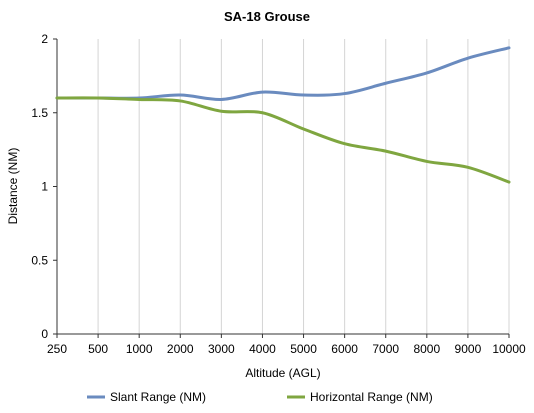 The height and width of the screenshot is (413, 534). Describe the element at coordinates (180, 349) in the screenshot. I see `x-tick-label: 2000` at that location.